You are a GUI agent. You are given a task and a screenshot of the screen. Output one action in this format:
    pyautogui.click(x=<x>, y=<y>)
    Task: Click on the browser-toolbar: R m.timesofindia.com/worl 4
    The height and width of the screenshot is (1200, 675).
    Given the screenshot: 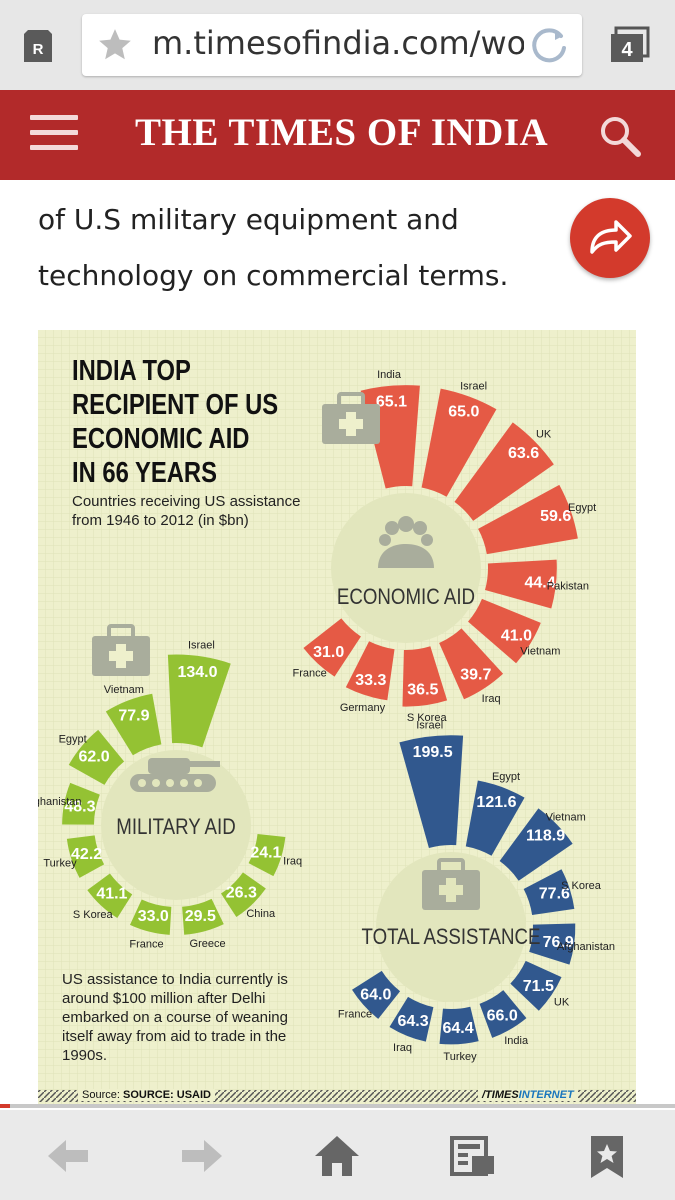 What is the action you would take?
    pyautogui.click(x=337, y=45)
    